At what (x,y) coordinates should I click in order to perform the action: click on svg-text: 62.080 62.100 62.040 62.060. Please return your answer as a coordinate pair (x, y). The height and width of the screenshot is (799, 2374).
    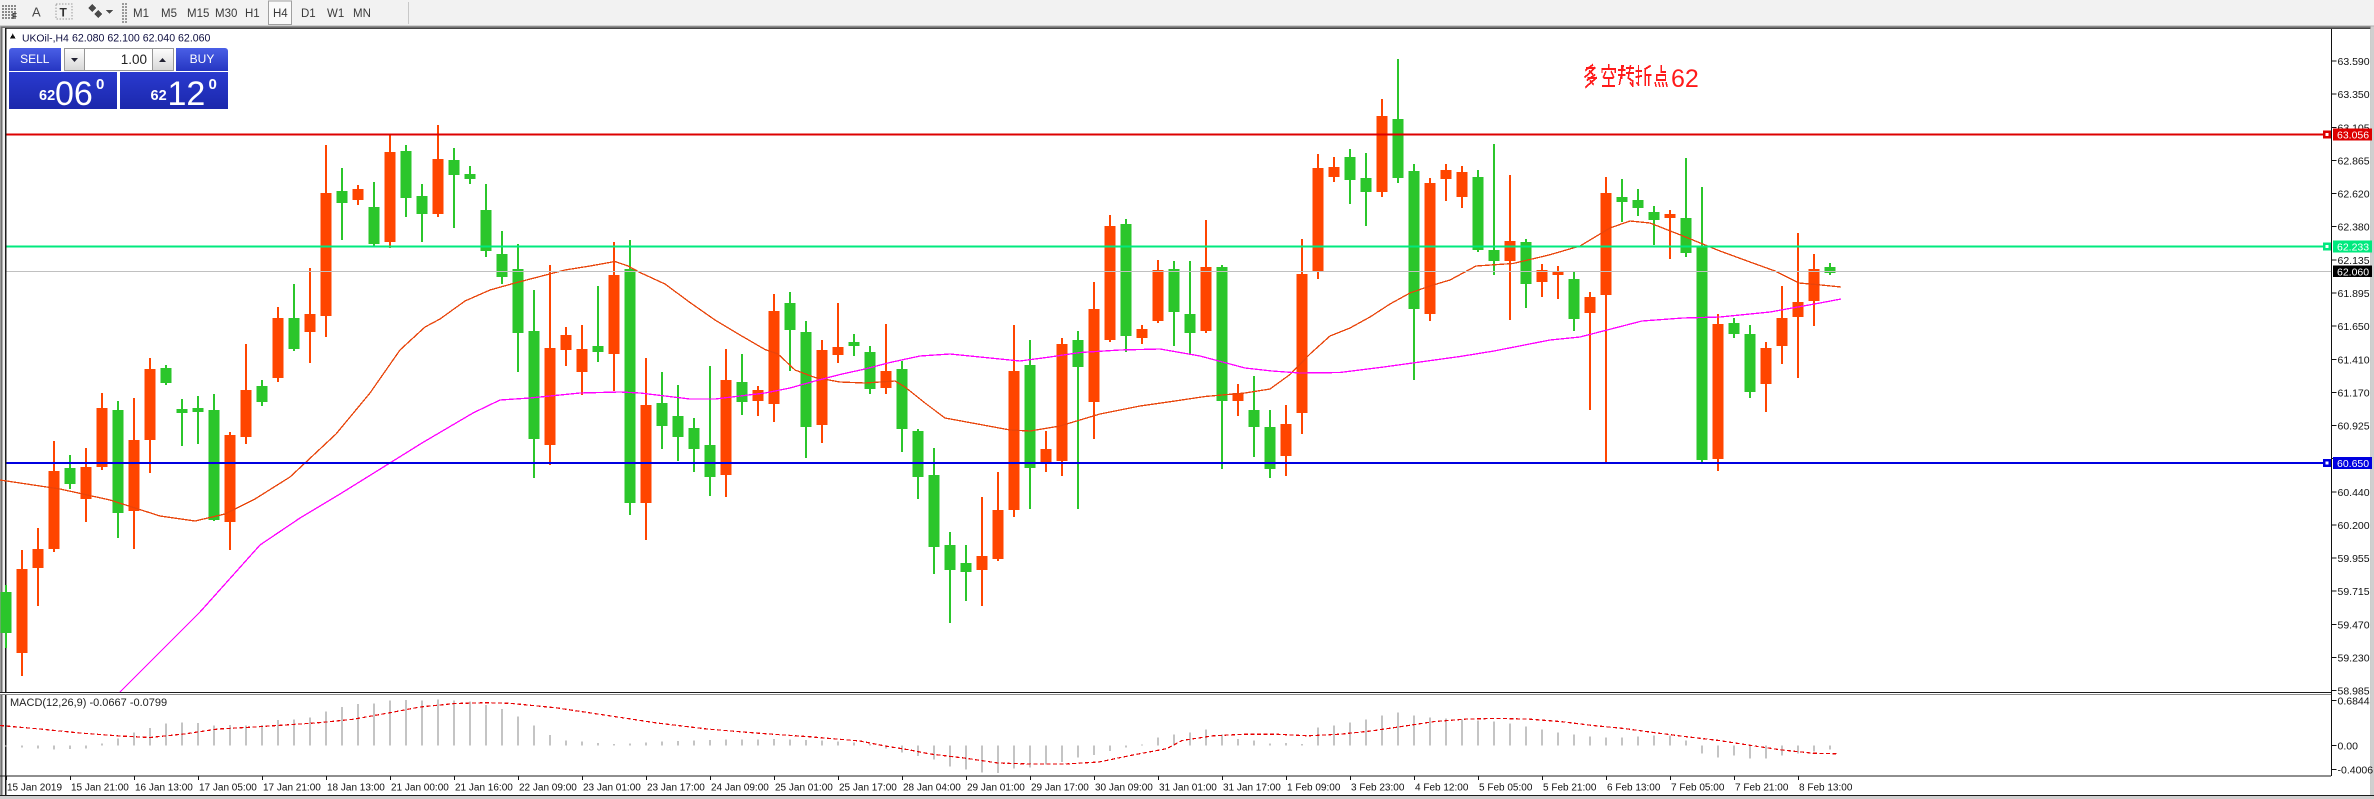
    Looking at the image, I should click on (141, 39).